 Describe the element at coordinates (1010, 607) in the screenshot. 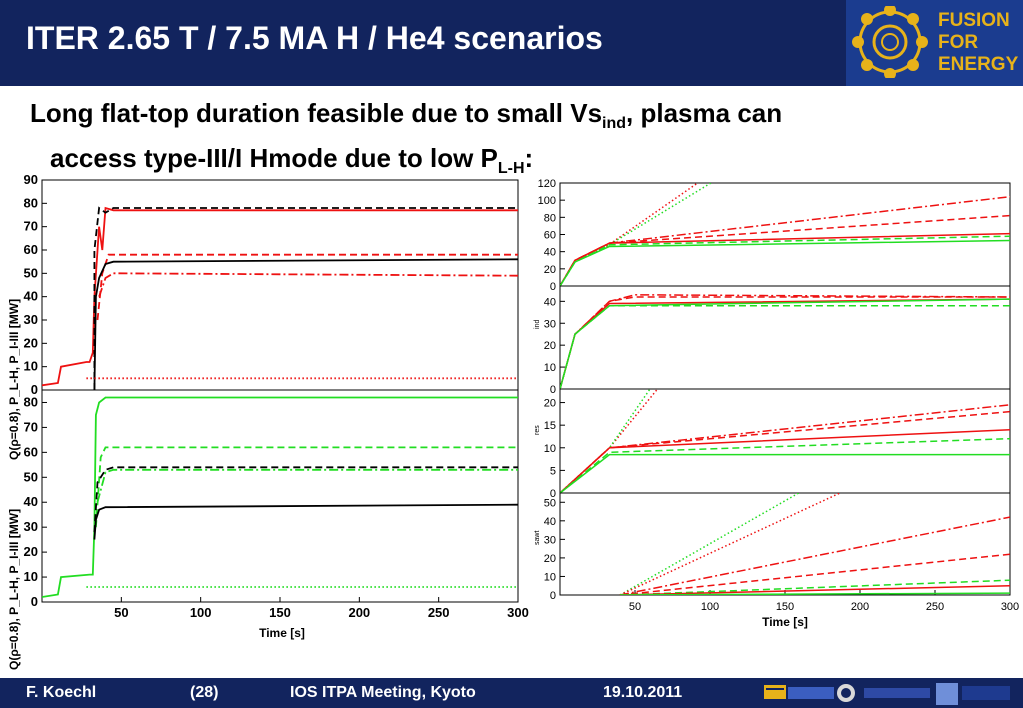

I see `x-tick-label: 300` at that location.